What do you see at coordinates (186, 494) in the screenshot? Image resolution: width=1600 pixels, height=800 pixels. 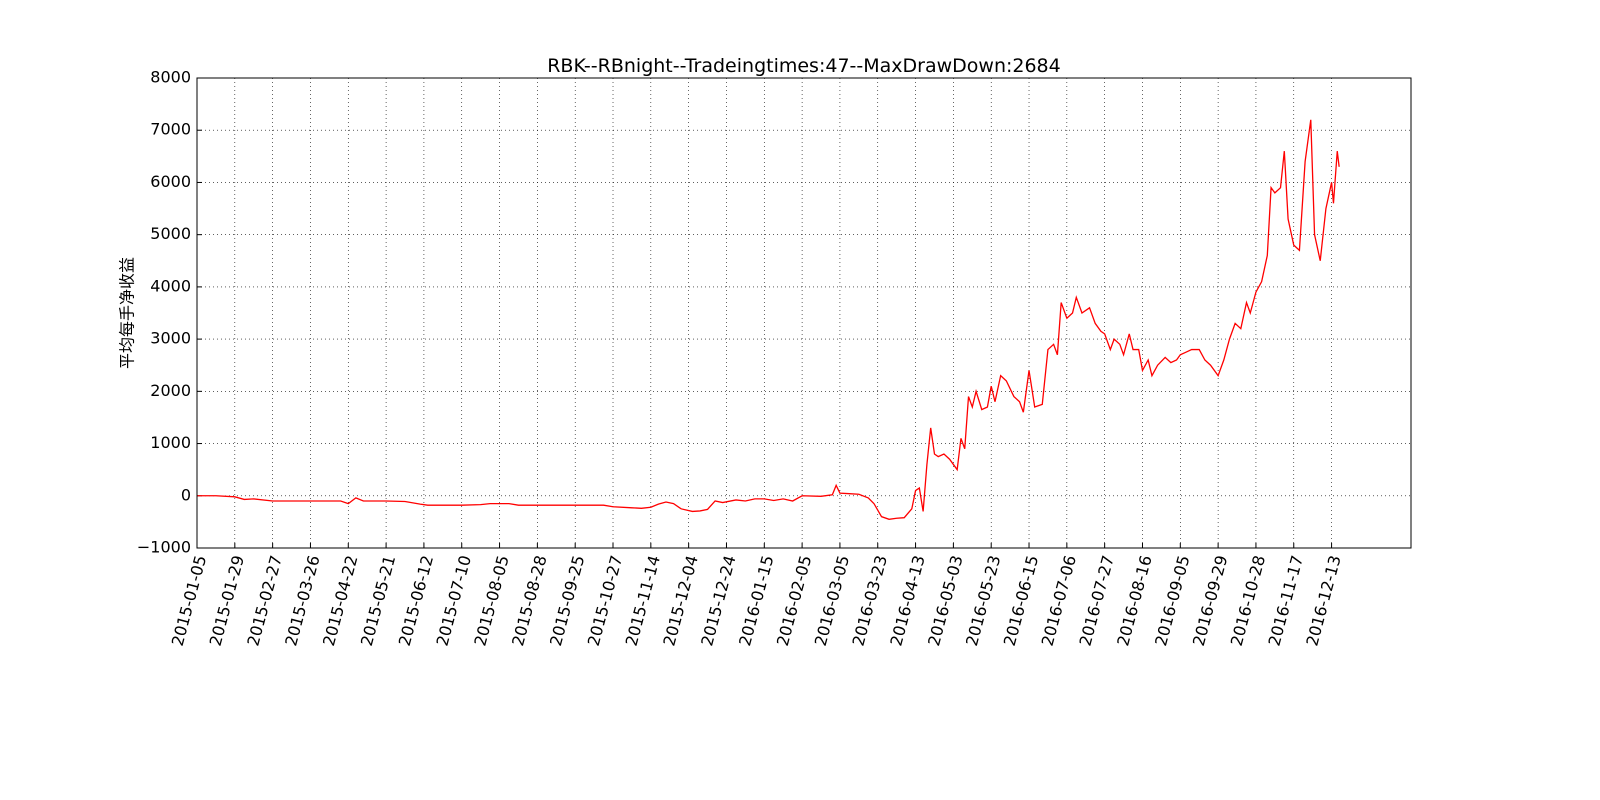 I see `y-tick-label: 0` at bounding box center [186, 494].